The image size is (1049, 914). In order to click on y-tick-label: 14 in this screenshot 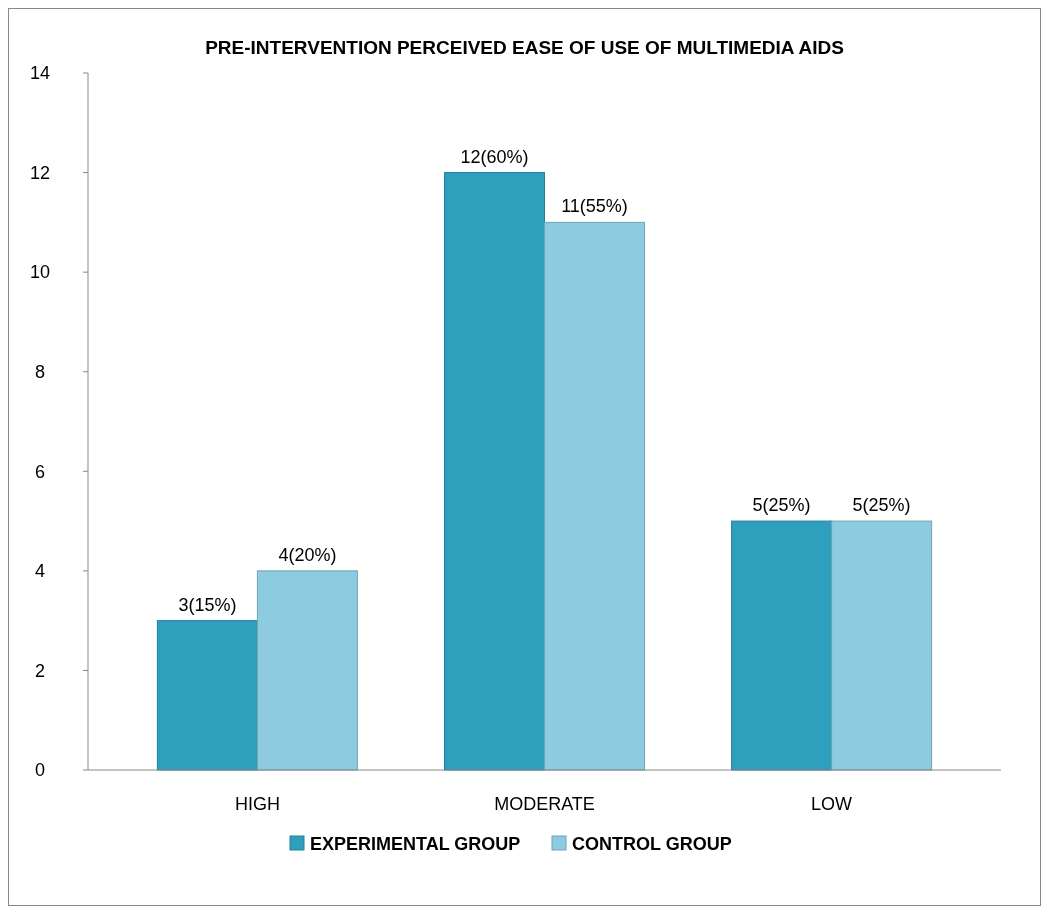, I will do `click(40, 73)`.